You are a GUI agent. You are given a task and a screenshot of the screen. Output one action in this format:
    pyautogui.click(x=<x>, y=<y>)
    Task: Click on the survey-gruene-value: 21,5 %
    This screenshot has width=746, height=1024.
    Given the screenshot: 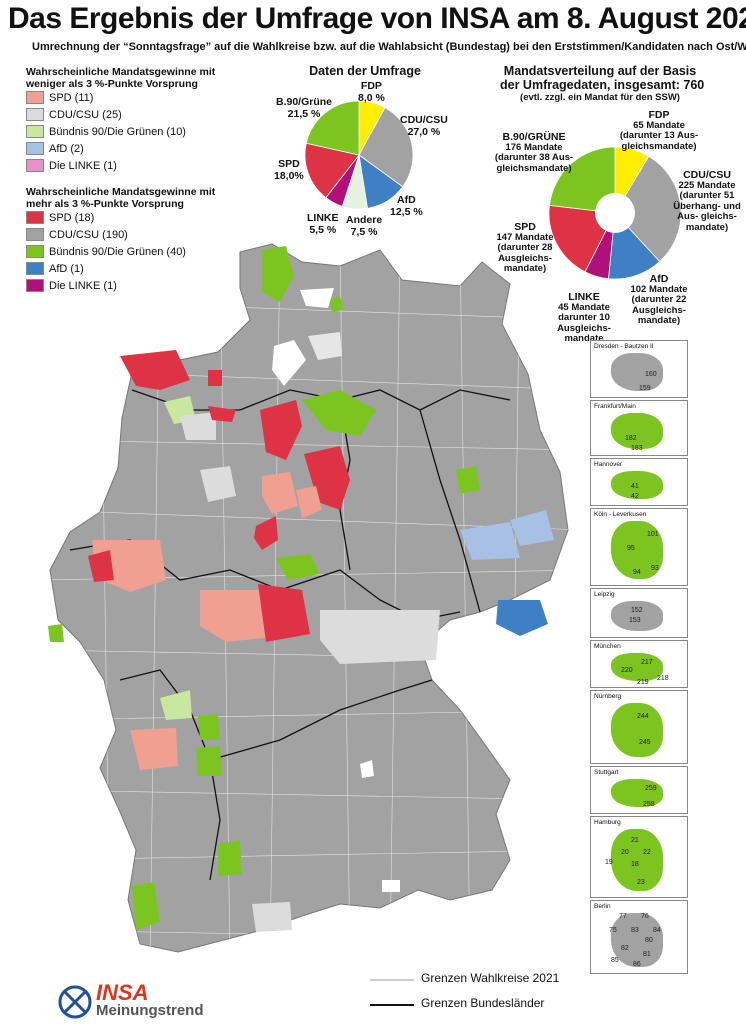 What is the action you would take?
    pyautogui.click(x=304, y=114)
    